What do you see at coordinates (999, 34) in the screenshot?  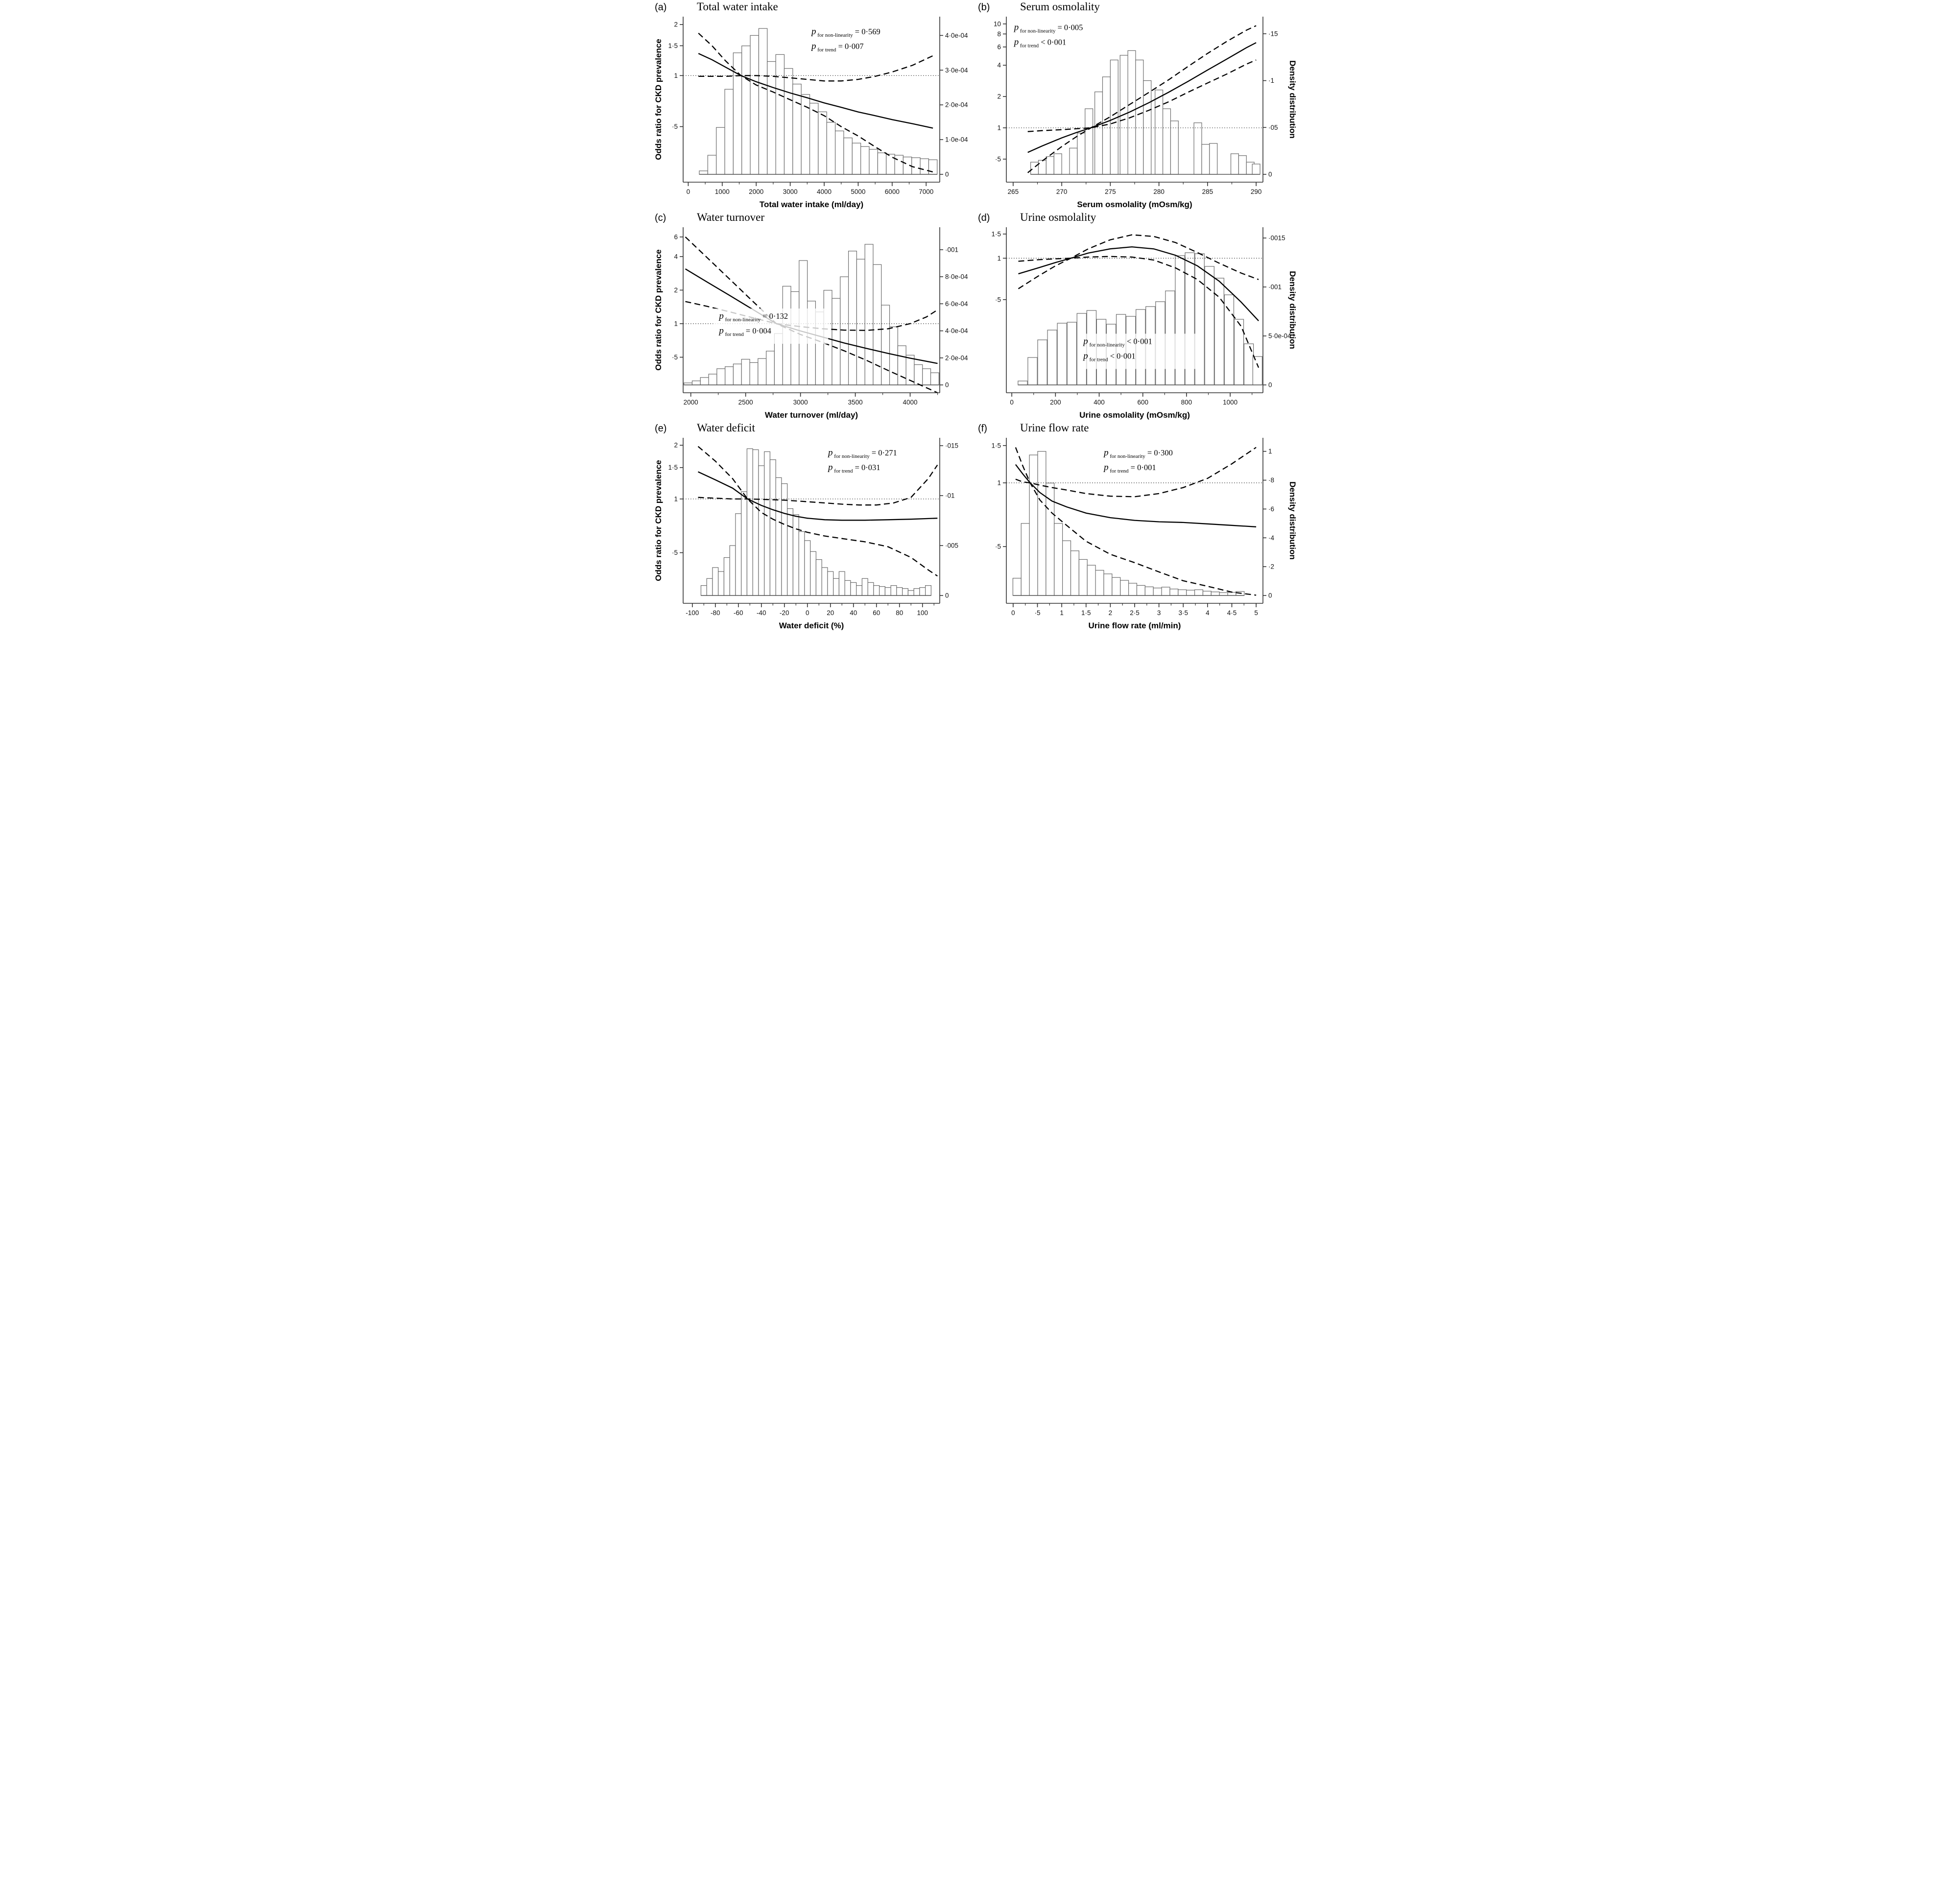 I see `svg-text: 8` at bounding box center [999, 34].